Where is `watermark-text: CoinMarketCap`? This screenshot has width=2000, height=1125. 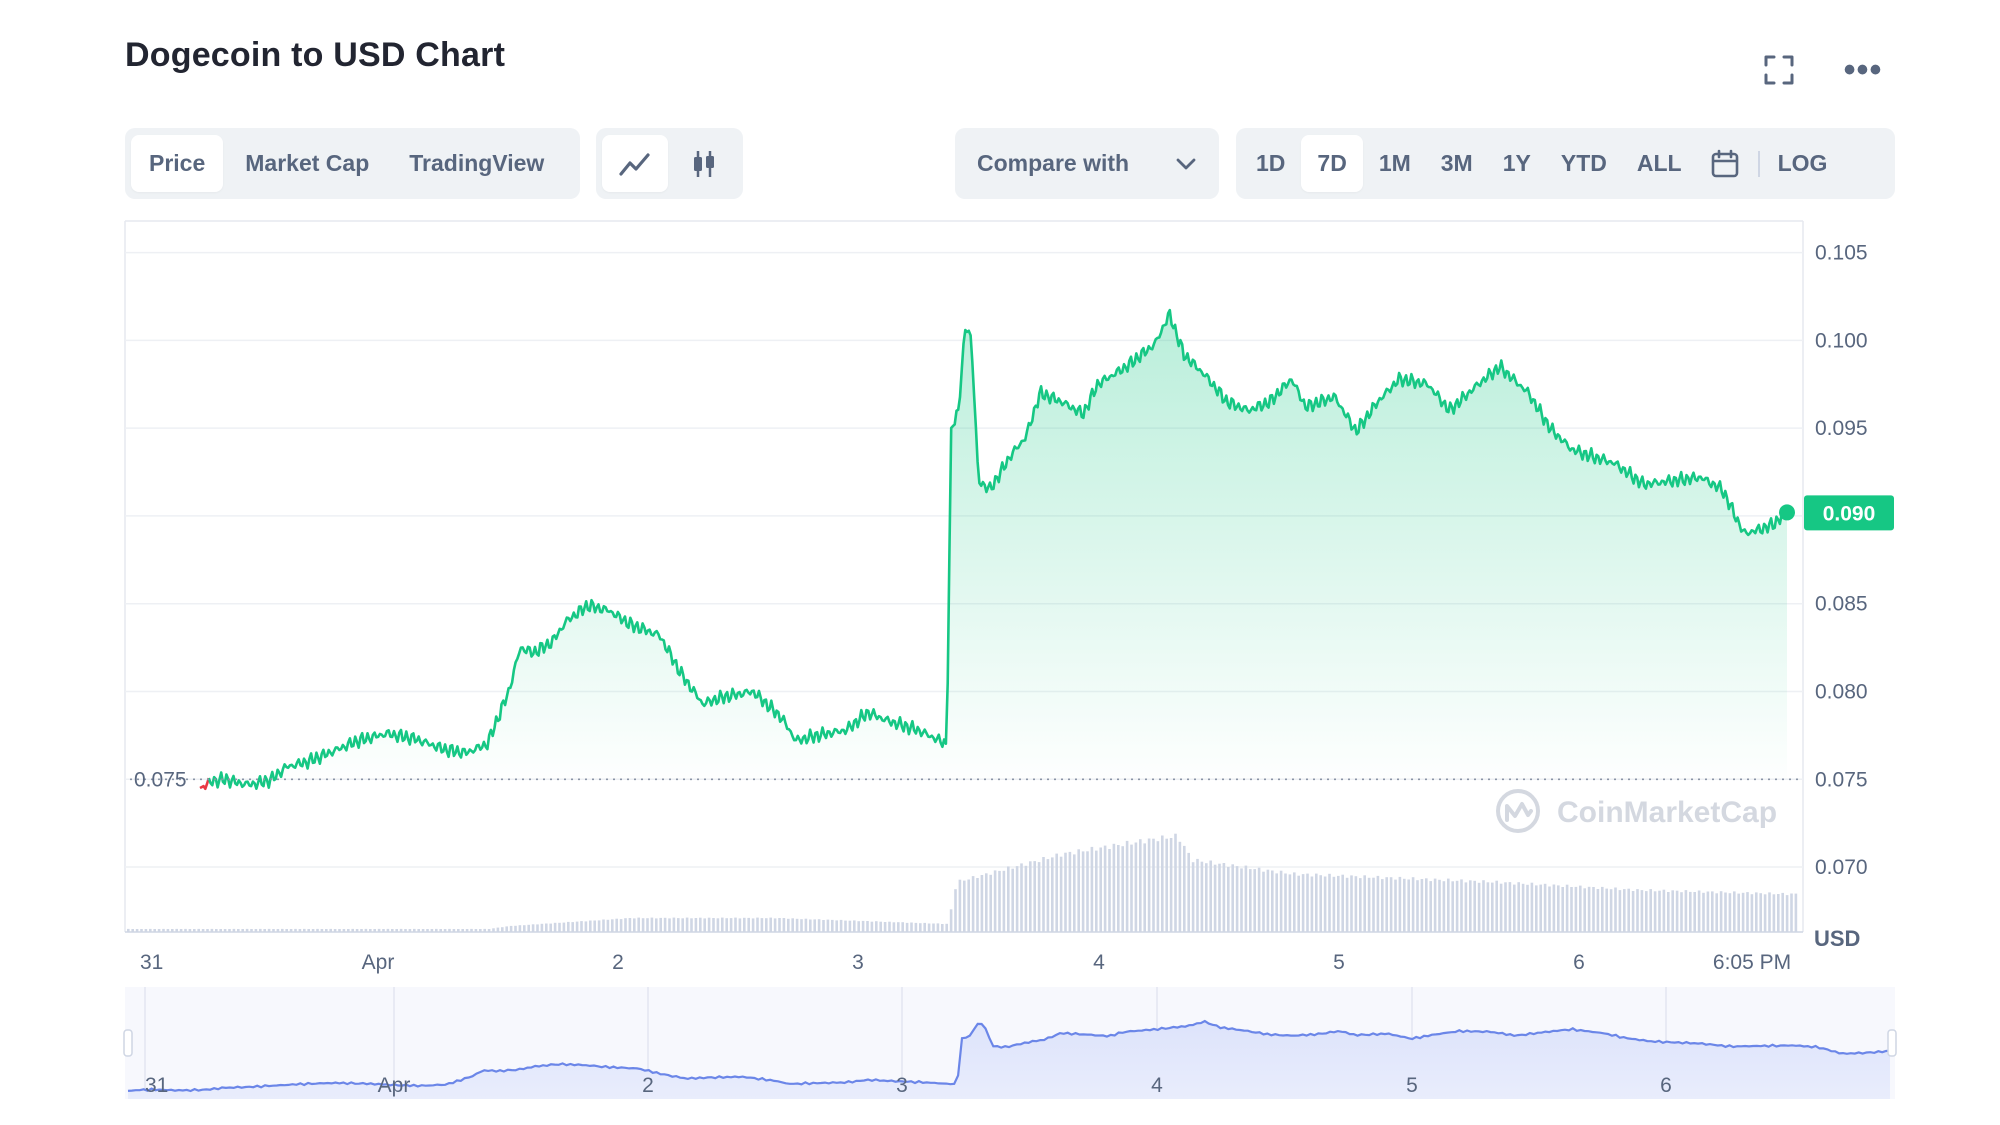 watermark-text: CoinMarketCap is located at coordinates (1667, 812).